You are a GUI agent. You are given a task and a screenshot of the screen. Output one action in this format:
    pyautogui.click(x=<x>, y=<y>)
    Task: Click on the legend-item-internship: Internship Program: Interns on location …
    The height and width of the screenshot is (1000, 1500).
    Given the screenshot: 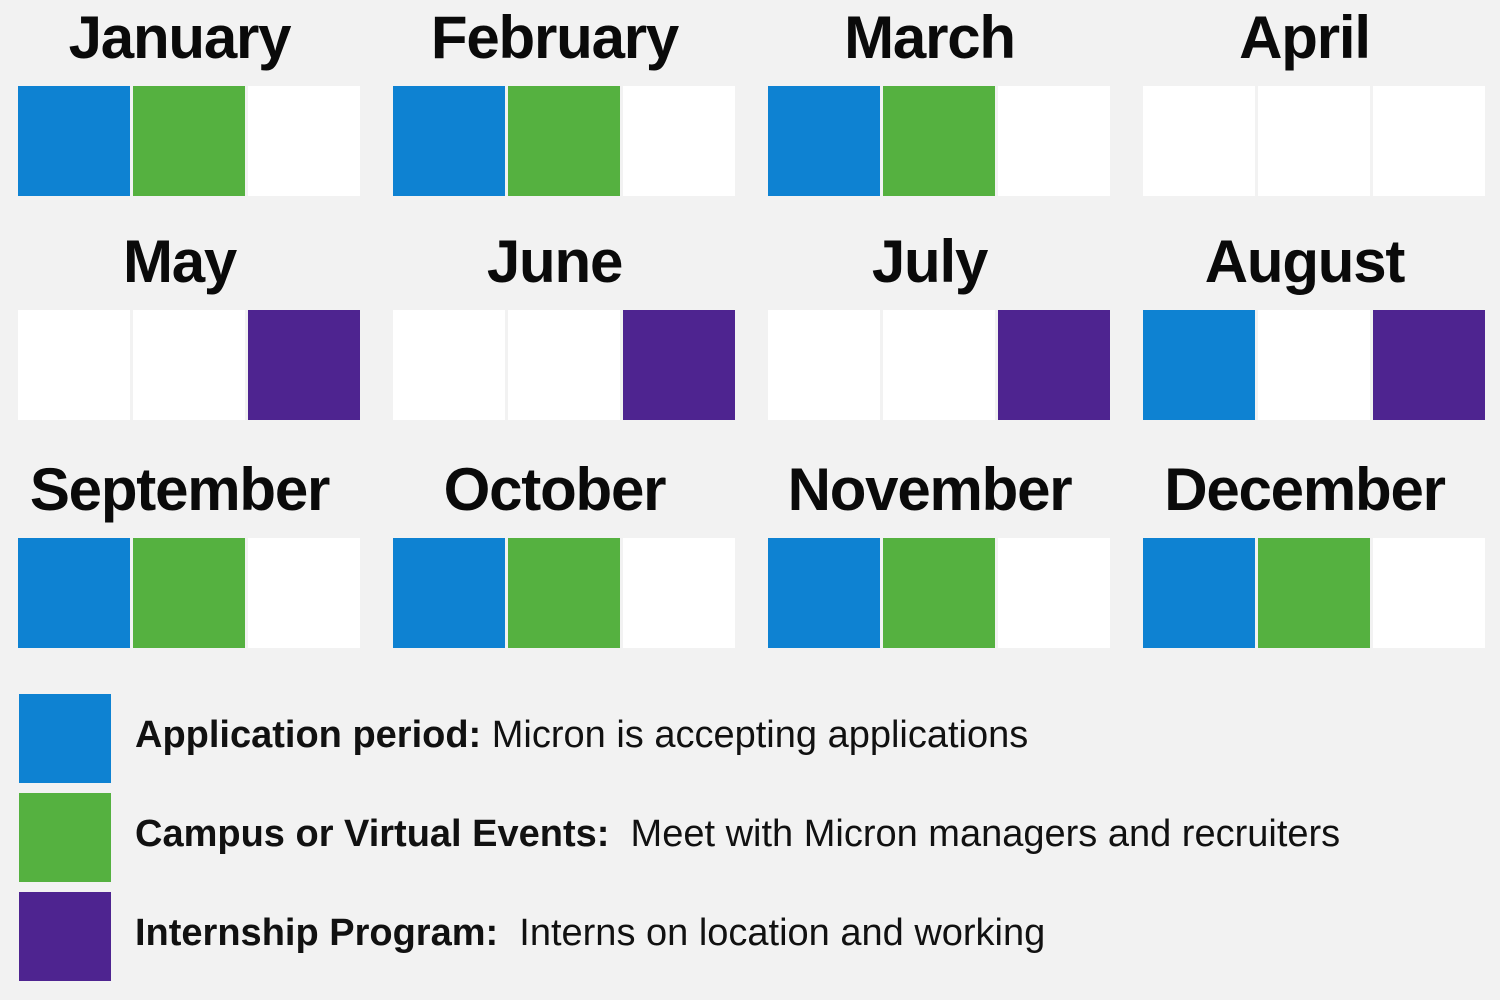 What is the action you would take?
    pyautogui.click(x=750, y=933)
    